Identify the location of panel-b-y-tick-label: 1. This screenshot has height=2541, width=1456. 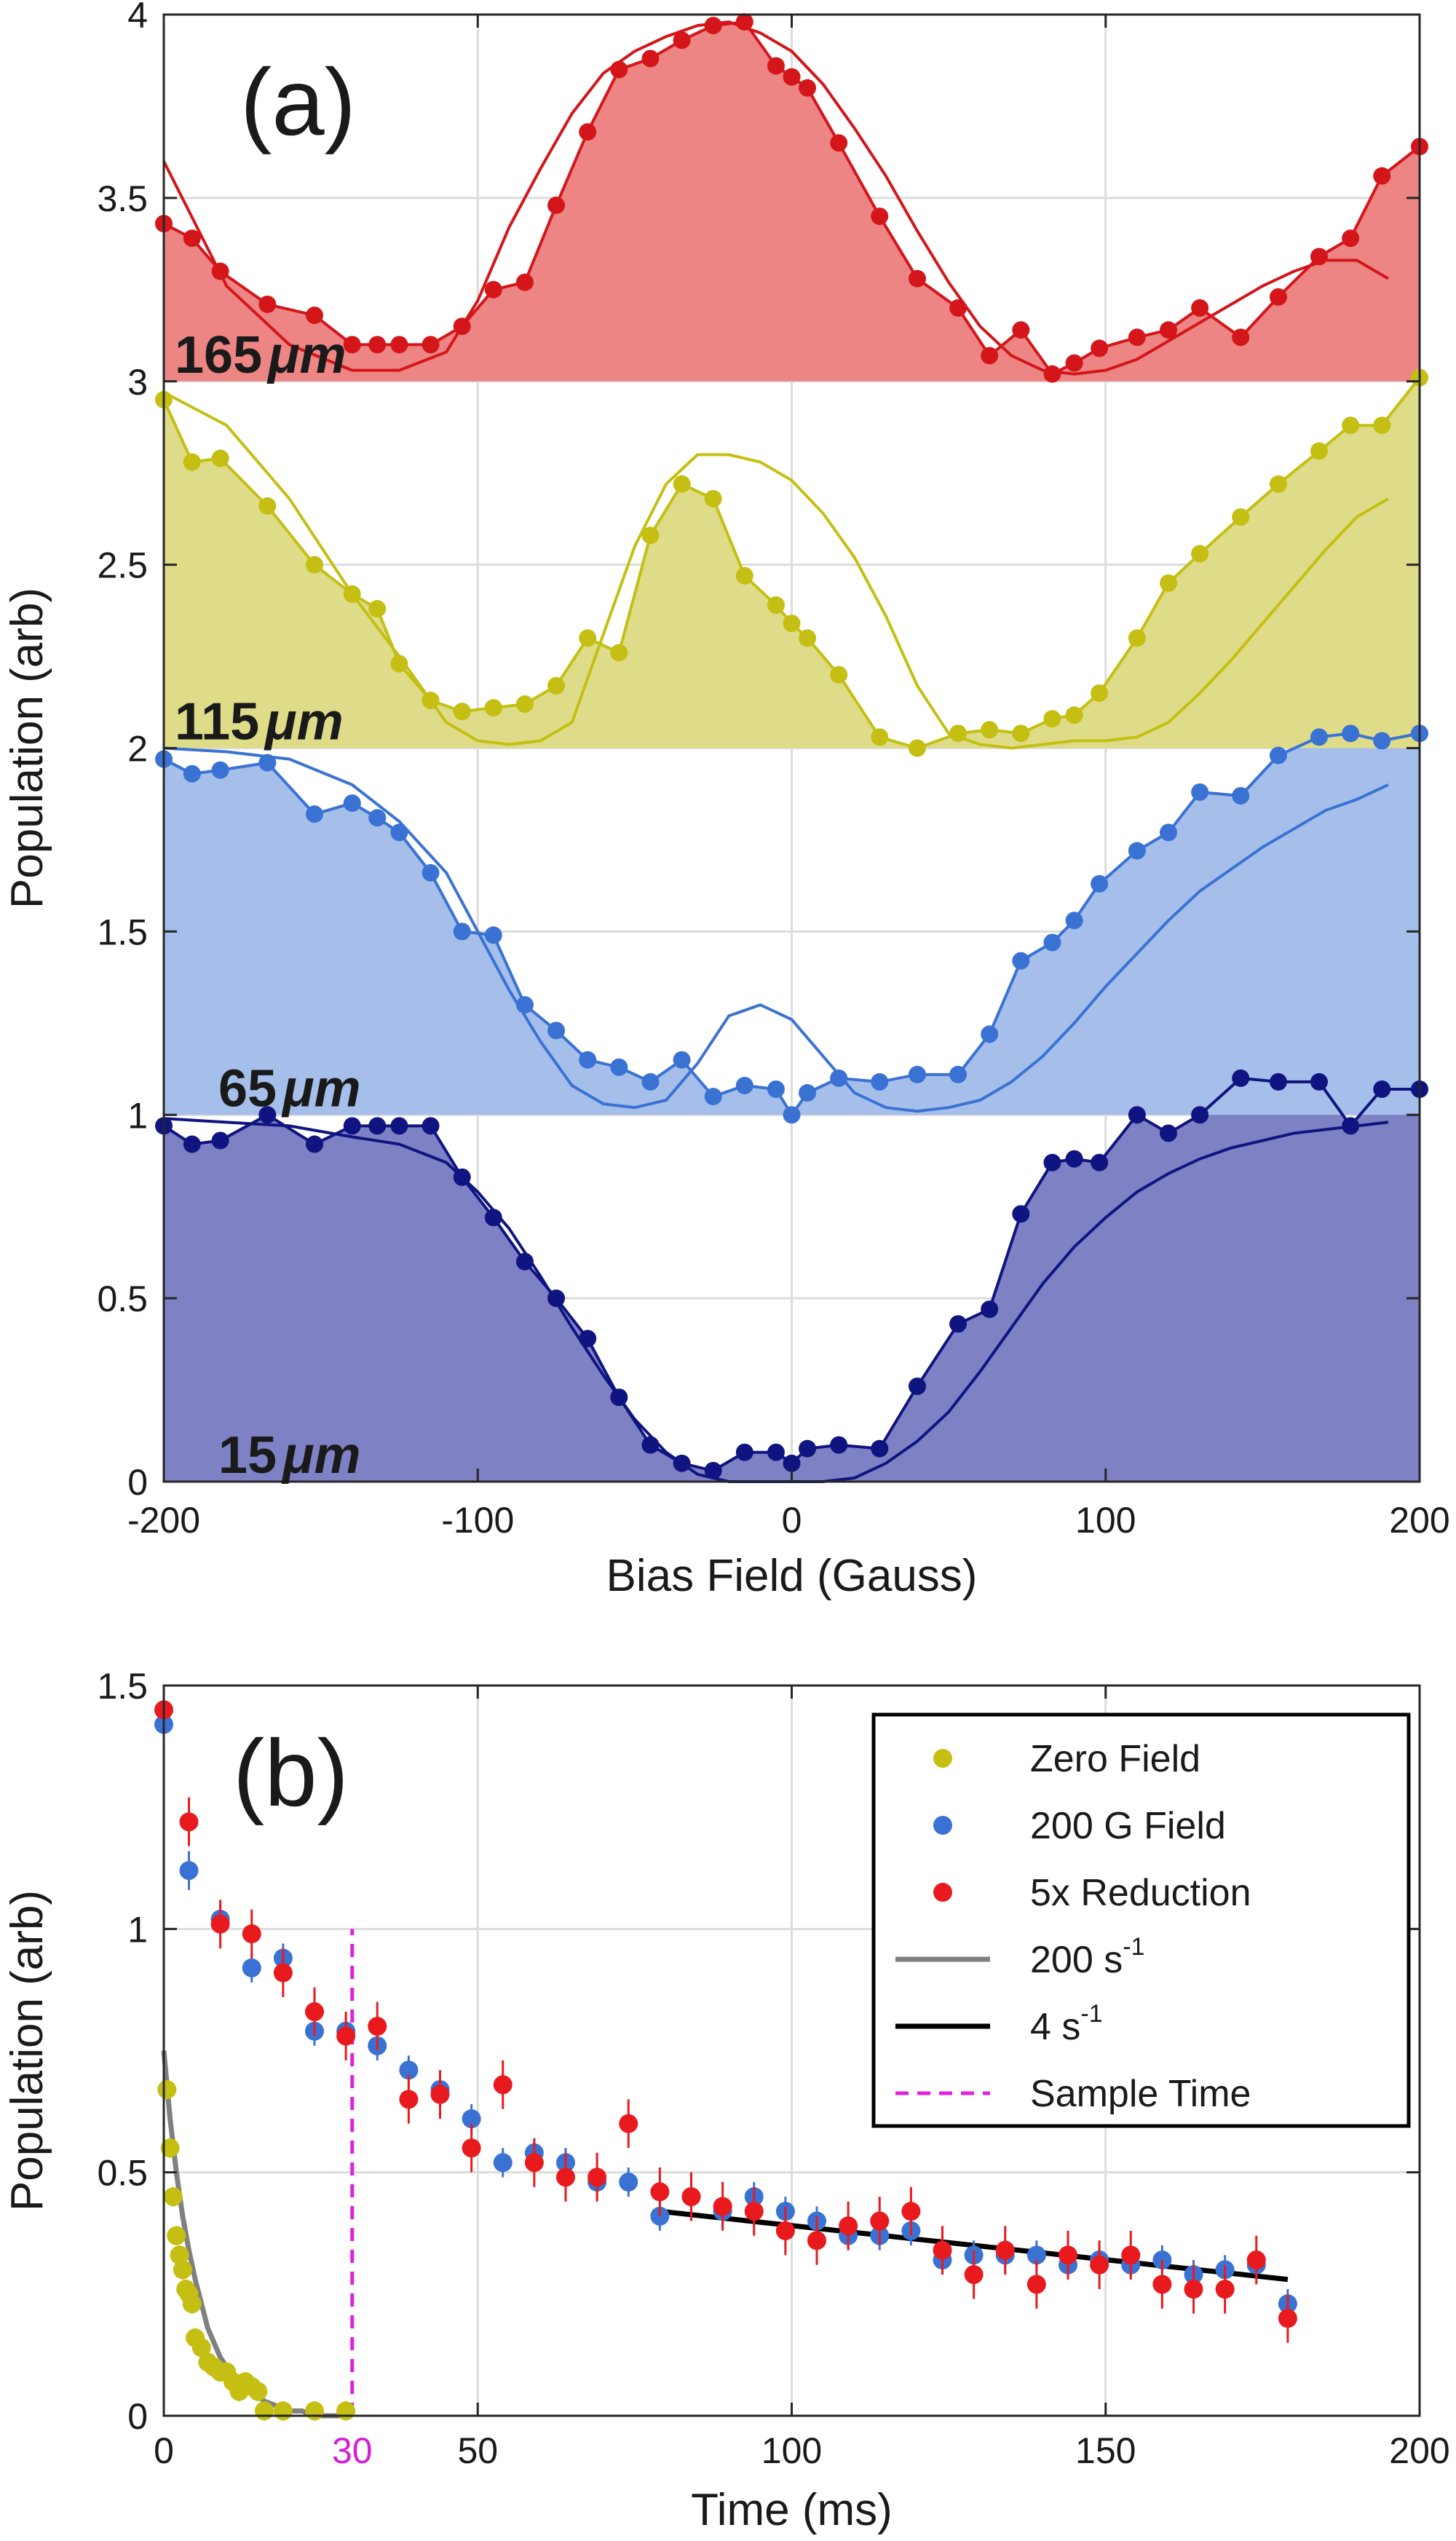
(137, 1929).